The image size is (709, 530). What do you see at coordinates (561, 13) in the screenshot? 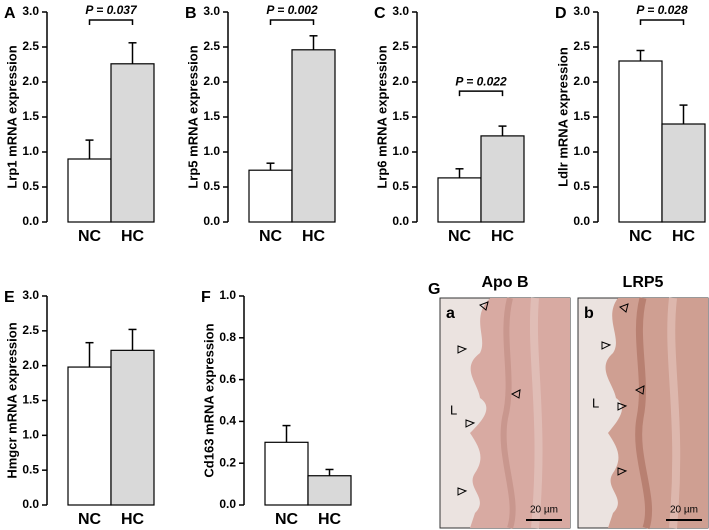
I see `panel-letter: D` at bounding box center [561, 13].